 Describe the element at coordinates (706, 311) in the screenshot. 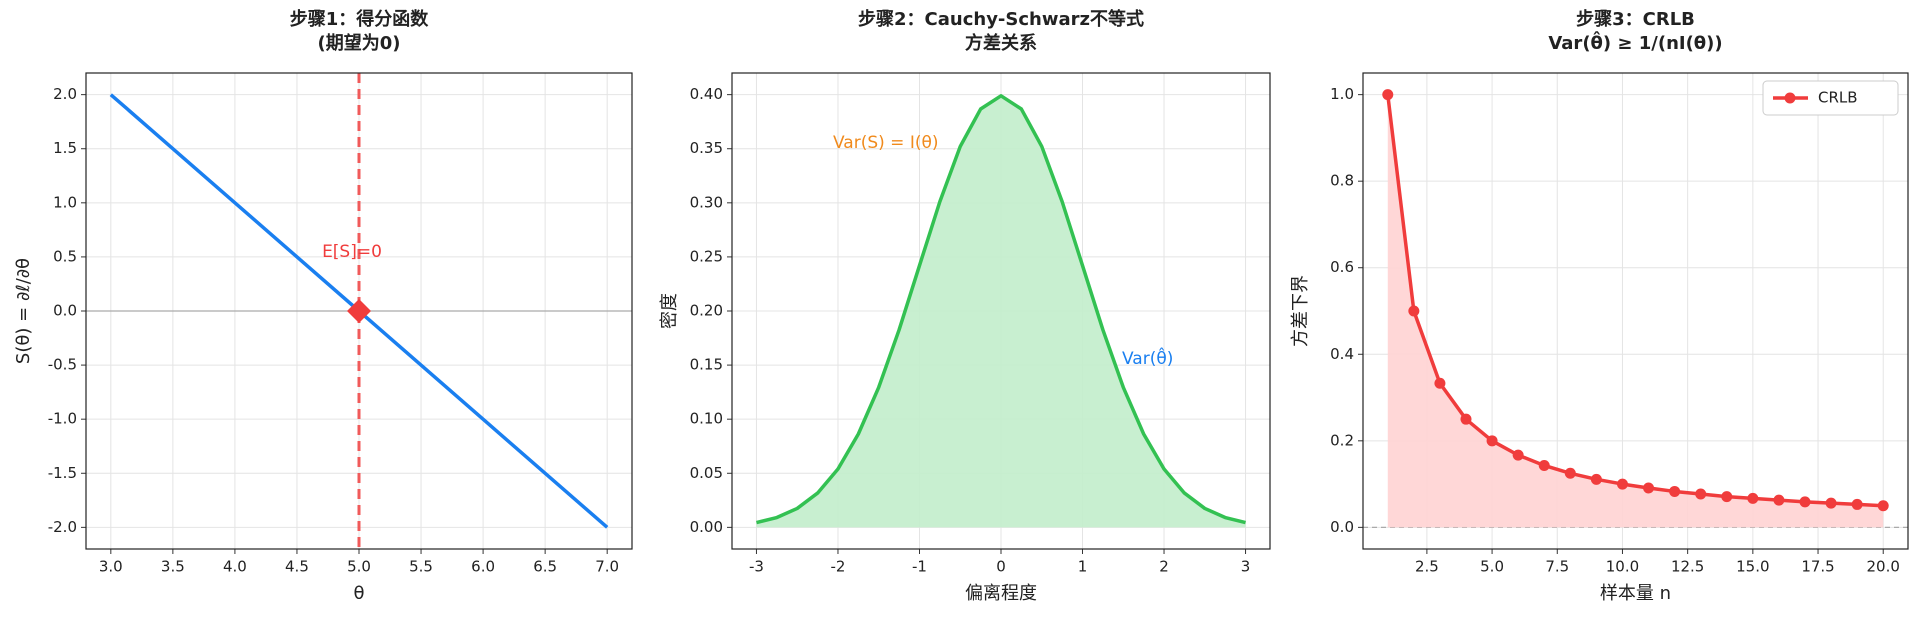

I see `y-tick-label: 0.20` at that location.